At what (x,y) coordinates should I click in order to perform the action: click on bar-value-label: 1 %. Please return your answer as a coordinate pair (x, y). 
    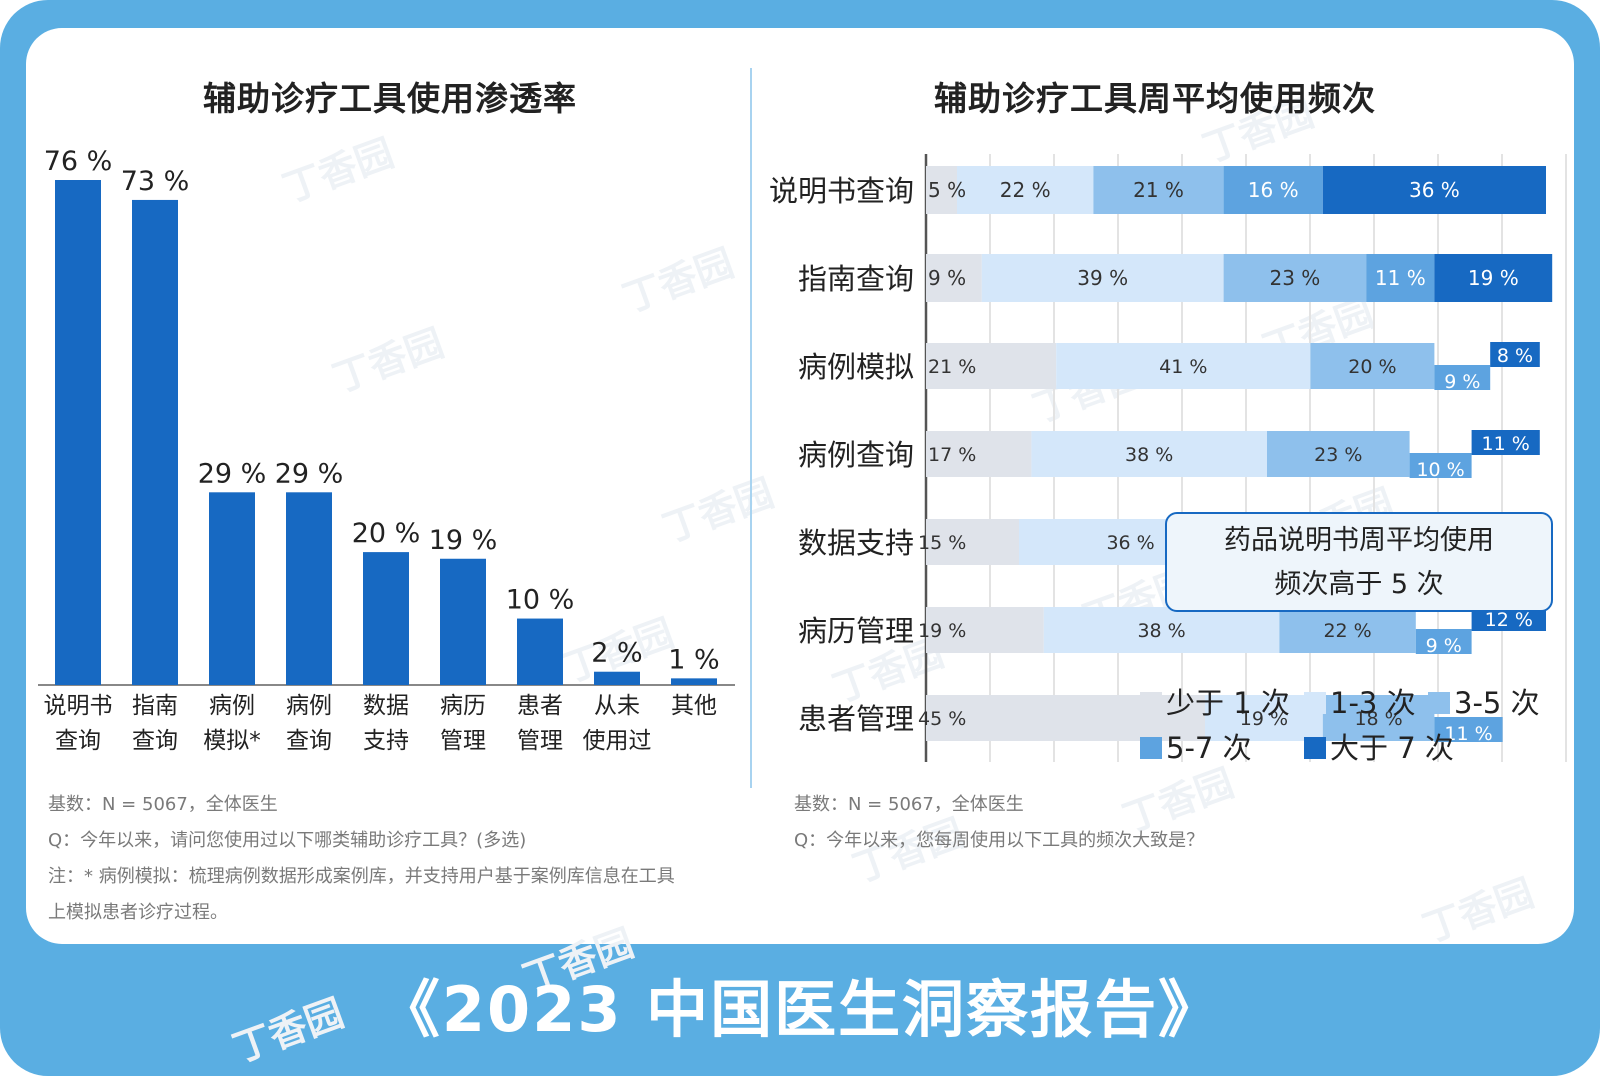
    Looking at the image, I should click on (693, 659).